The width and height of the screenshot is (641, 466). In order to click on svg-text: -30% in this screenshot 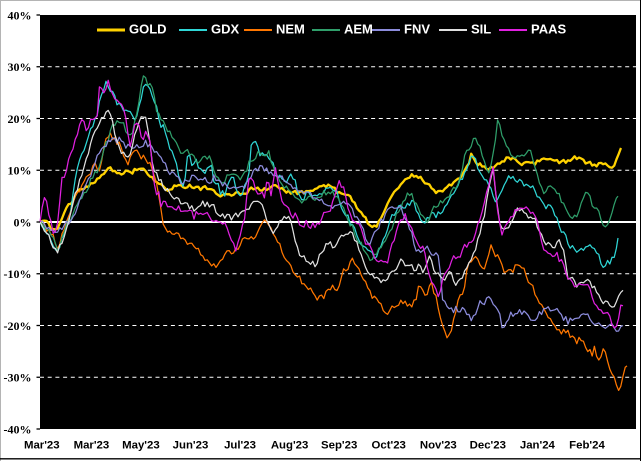, I will do `click(18, 378)`.